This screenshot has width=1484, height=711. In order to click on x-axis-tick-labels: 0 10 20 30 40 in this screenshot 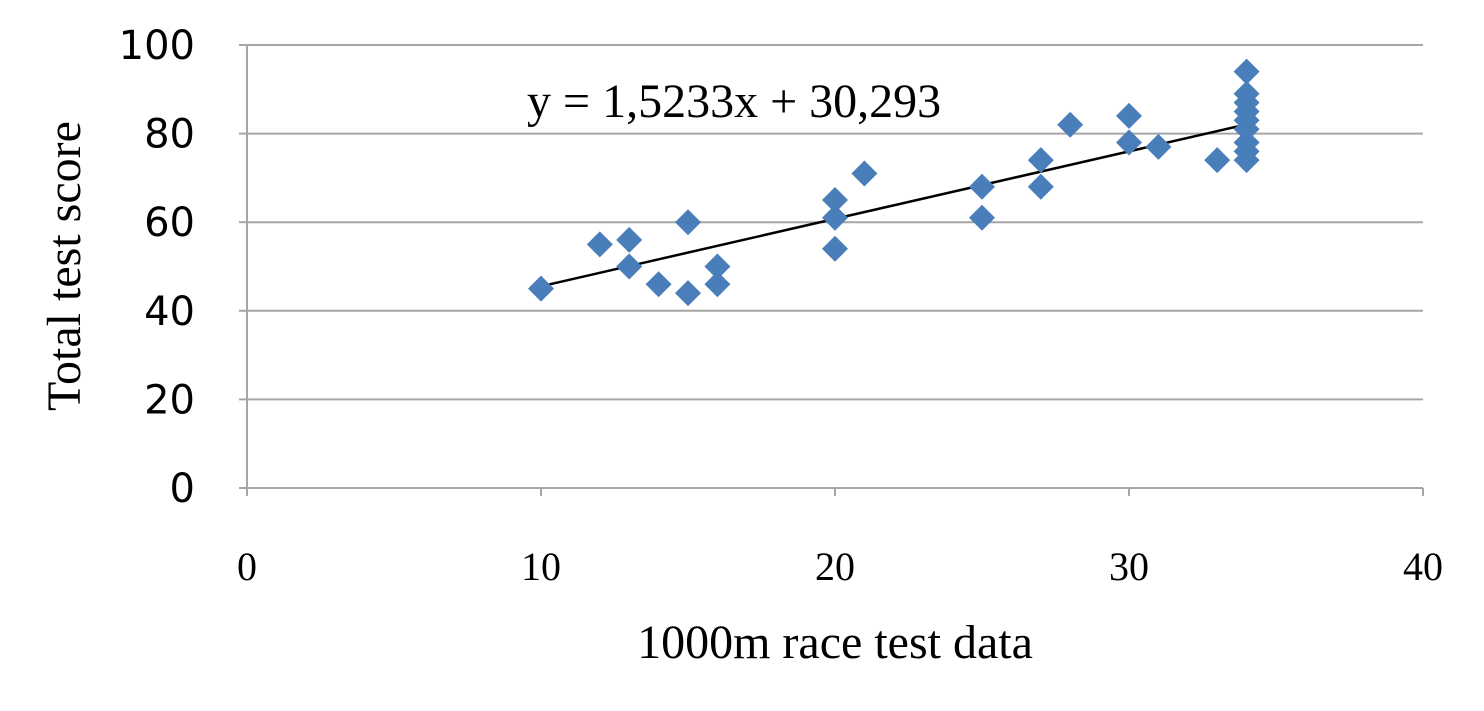, I will do `click(840, 566)`.